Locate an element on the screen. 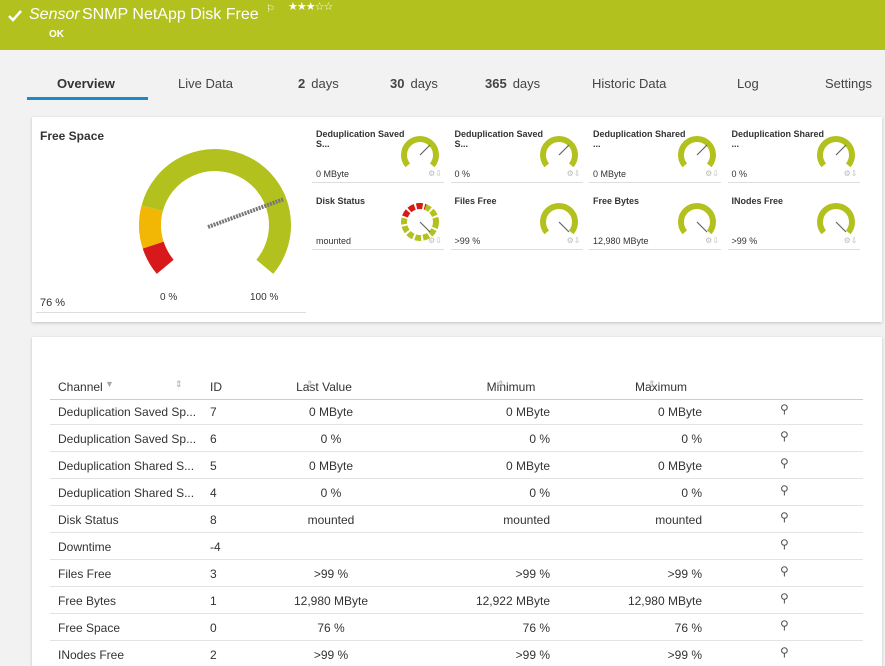 The image size is (885, 666). tab-label: days is located at coordinates (526, 83).